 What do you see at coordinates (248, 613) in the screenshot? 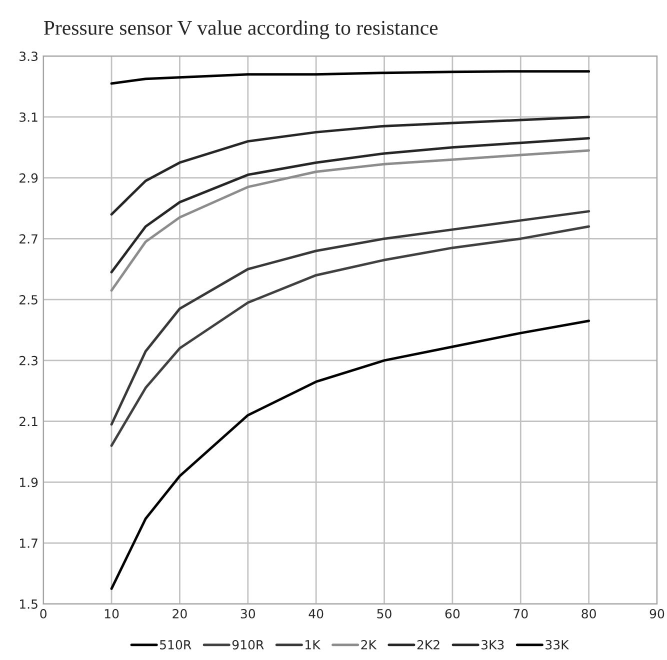
I see `x-tick-label: 30` at bounding box center [248, 613].